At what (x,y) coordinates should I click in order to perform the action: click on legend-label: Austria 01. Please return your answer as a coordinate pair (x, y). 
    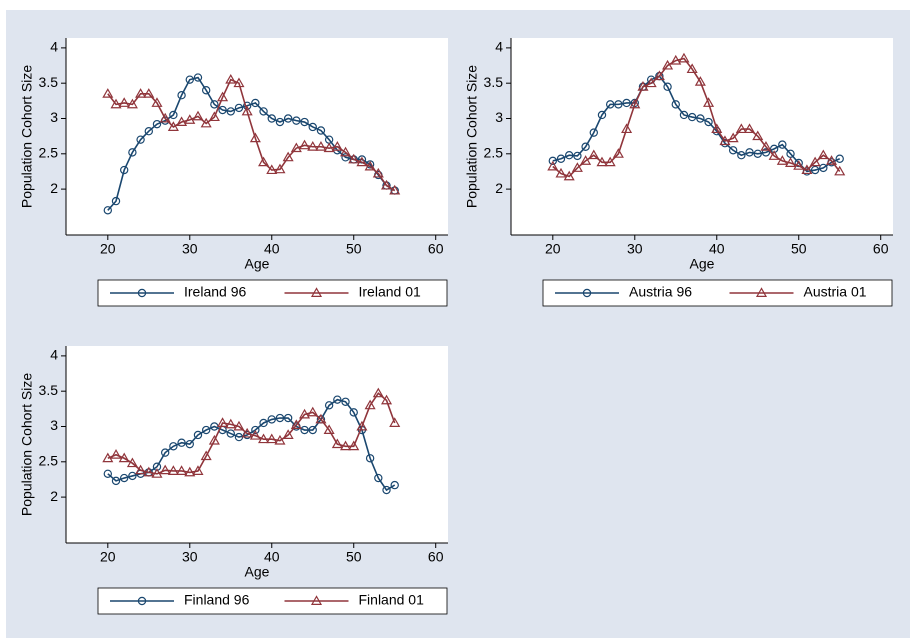
    Looking at the image, I should click on (835, 292).